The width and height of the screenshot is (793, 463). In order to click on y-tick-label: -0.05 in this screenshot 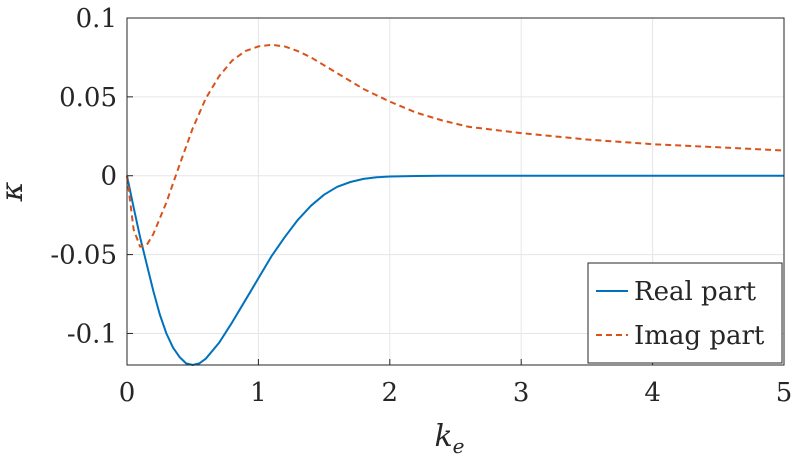, I will do `click(83, 256)`.